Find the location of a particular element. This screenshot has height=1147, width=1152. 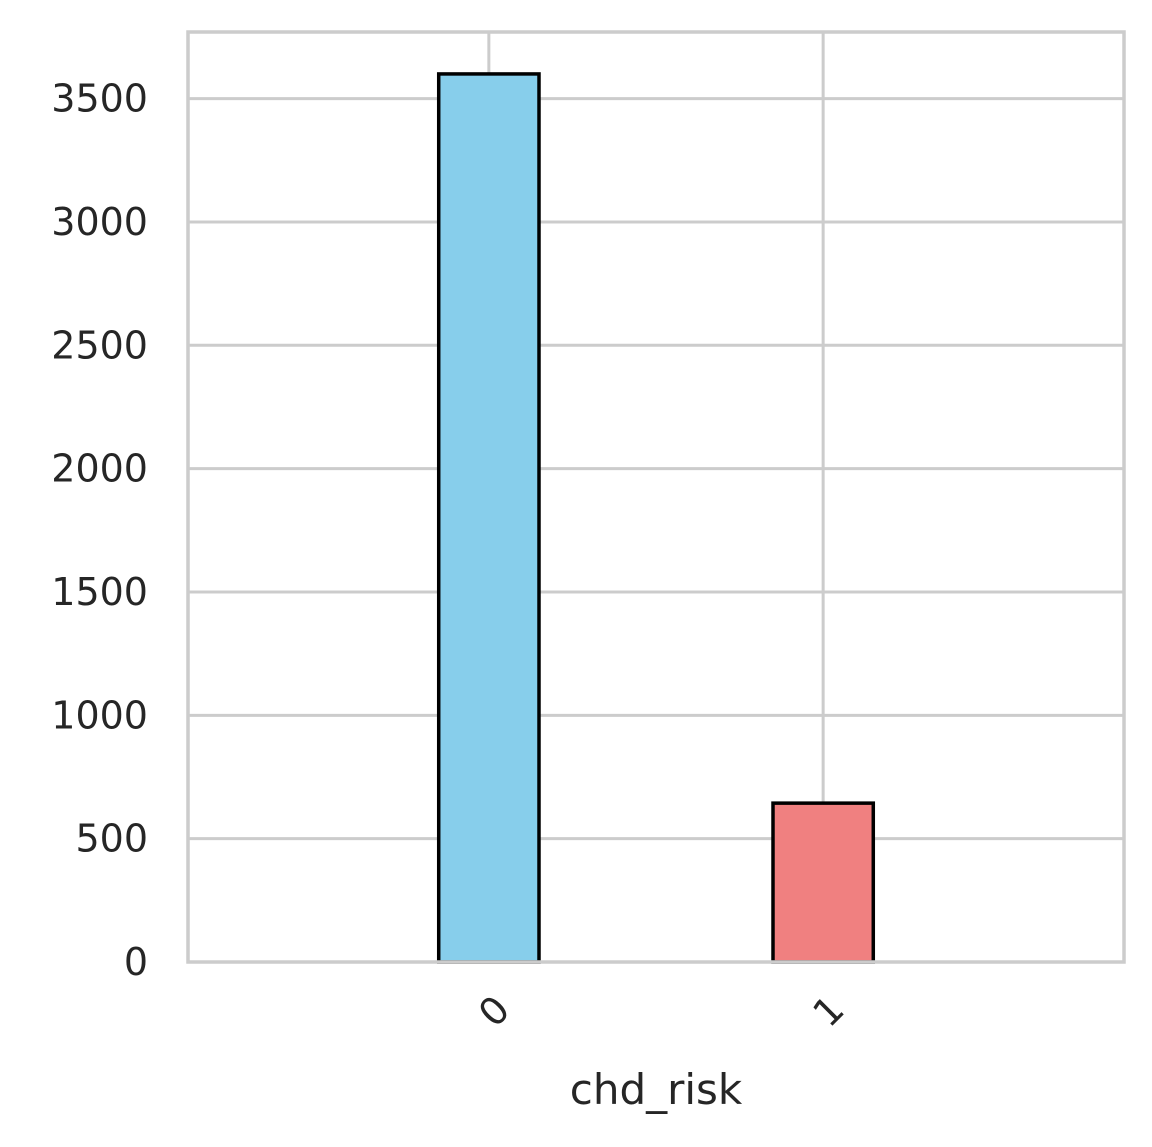

x-axis-label: chd_risk is located at coordinates (656, 1089).